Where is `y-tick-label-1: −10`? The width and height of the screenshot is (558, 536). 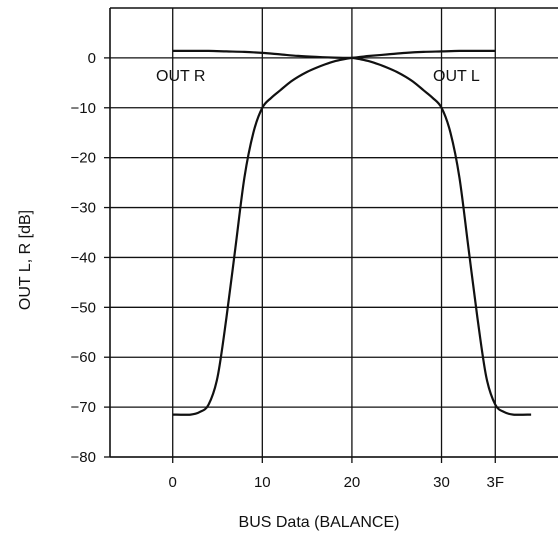
y-tick-label-1: −10 is located at coordinates (83, 108).